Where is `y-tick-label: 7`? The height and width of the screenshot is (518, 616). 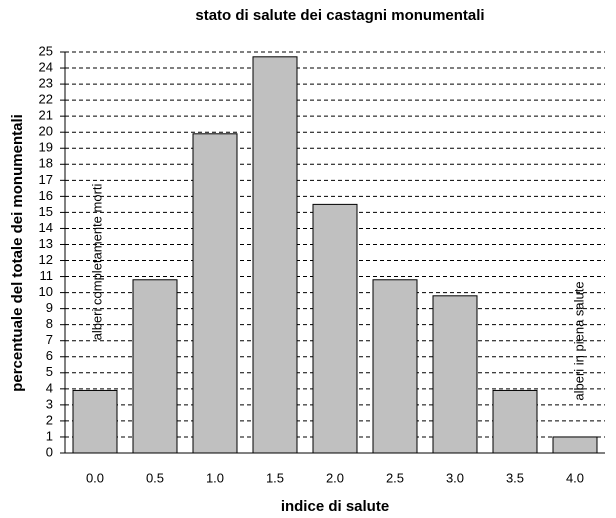 y-tick-label: 7 is located at coordinates (49, 339).